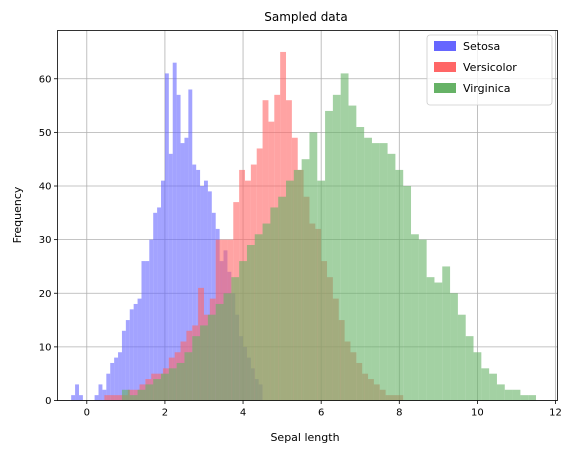 This screenshot has width=571, height=453. I want to click on legend-frame, so click(489, 70).